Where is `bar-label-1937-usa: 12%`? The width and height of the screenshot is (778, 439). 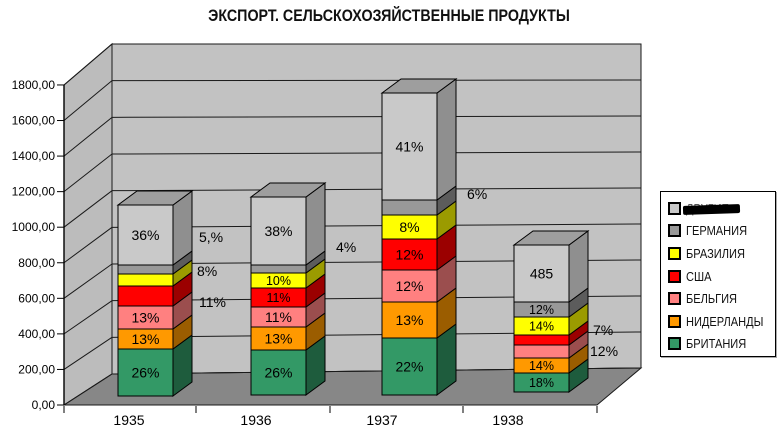 bar-label-1937-usa: 12% is located at coordinates (409, 255).